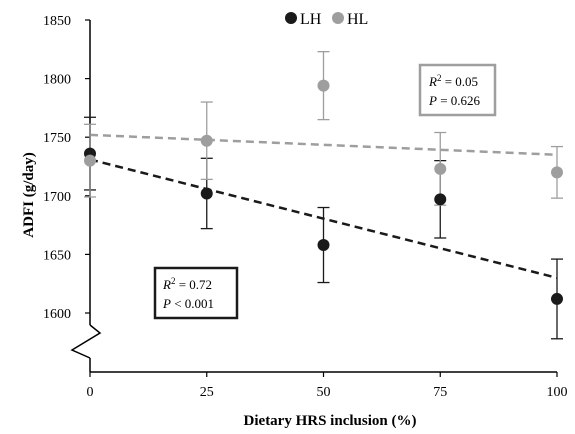 The width and height of the screenshot is (575, 434). I want to click on annotation-box-hl: R2 = 0.05 P = 0.626, so click(457, 90).